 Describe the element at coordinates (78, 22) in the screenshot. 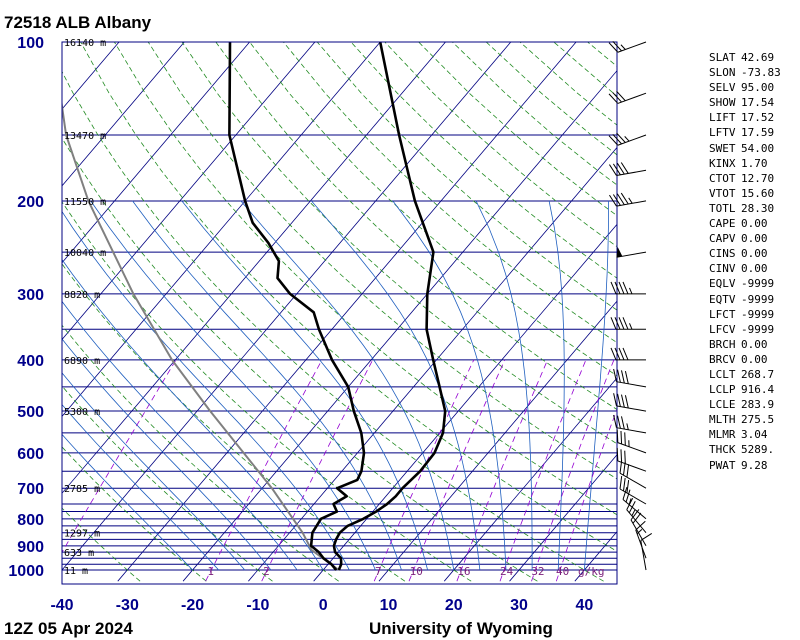

I see `chart-title: 72518 ALB Albany` at that location.